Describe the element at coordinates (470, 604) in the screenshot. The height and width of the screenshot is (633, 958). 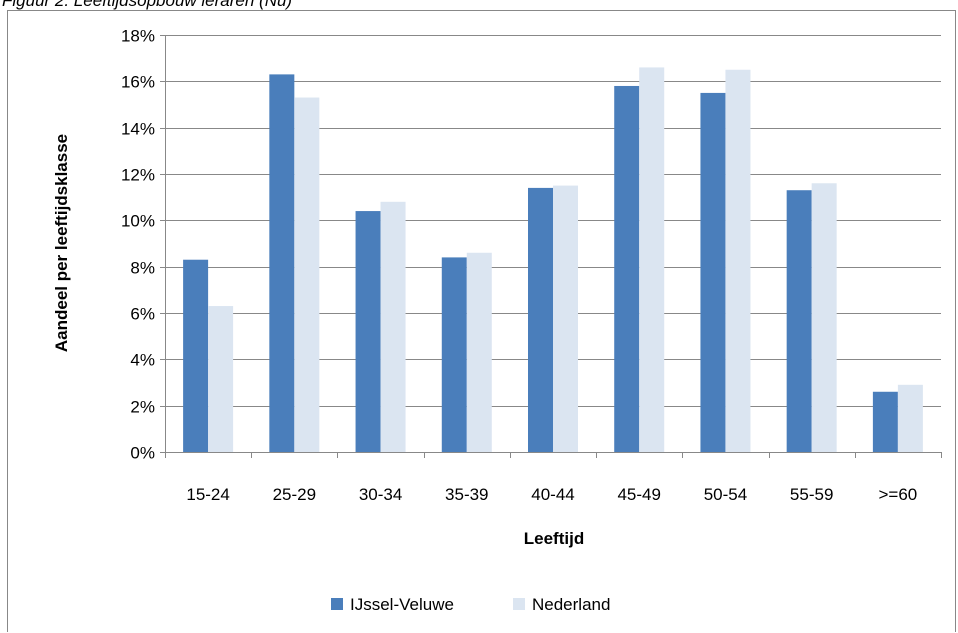
I see `legend: IJssel-Veluwe Nederland` at that location.